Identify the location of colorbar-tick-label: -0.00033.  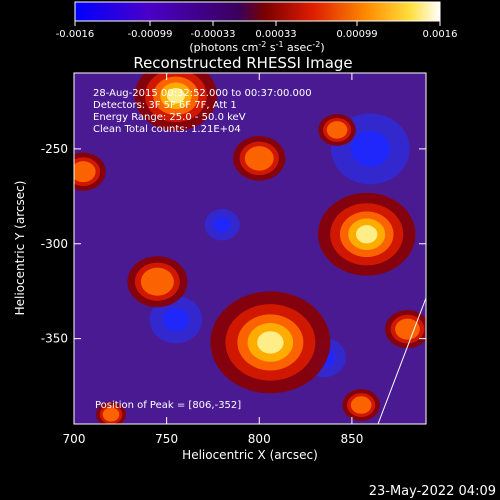
(213, 34).